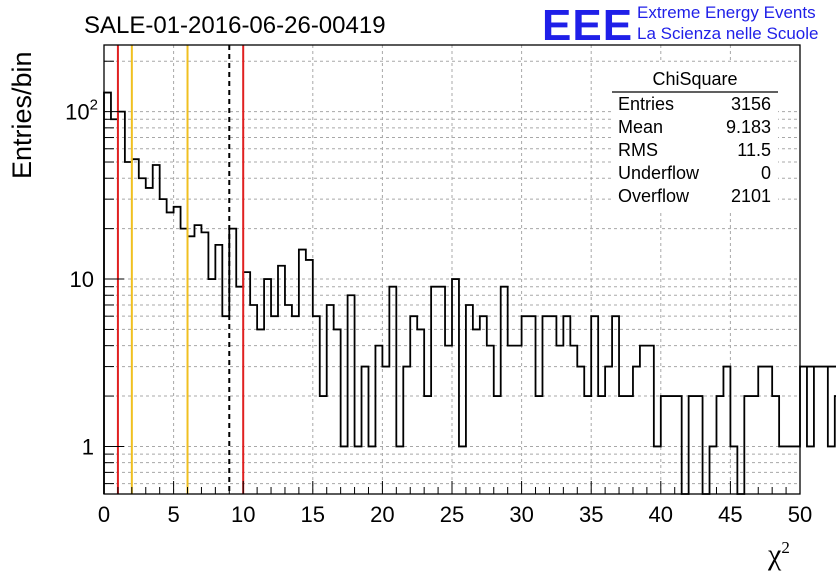 Image resolution: width=836 pixels, height=572 pixels. Describe the element at coordinates (730, 514) in the screenshot. I see `x-tick-label: 45` at that location.